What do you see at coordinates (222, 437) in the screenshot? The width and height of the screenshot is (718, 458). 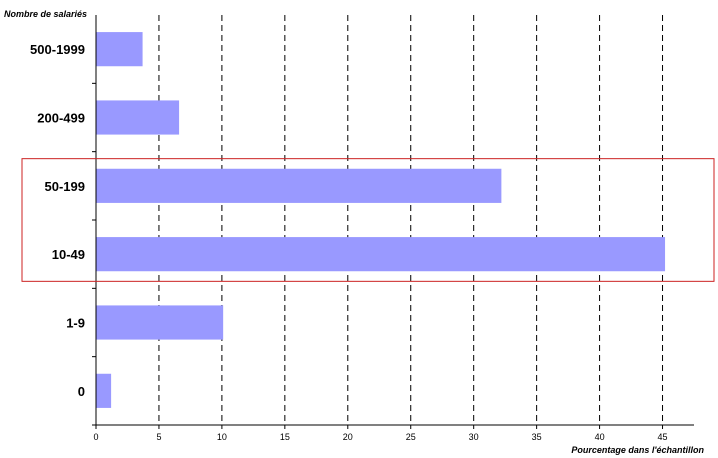 I see `x-tick-label: 10` at bounding box center [222, 437].